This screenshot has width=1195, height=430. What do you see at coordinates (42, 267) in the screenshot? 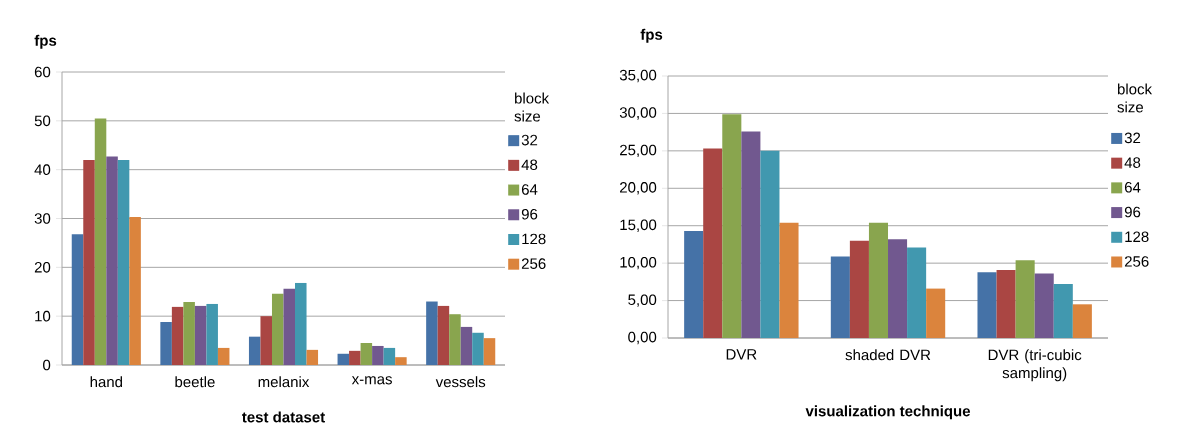
I see `y-tick-label: 20` at bounding box center [42, 267].